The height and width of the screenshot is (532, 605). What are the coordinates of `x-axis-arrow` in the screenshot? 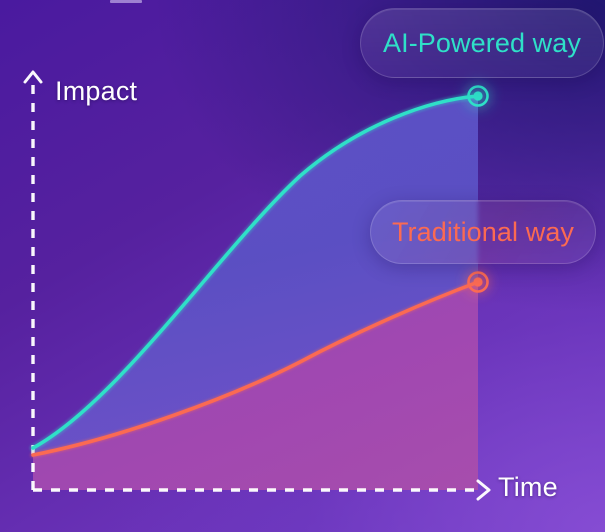 It's located at (483, 490).